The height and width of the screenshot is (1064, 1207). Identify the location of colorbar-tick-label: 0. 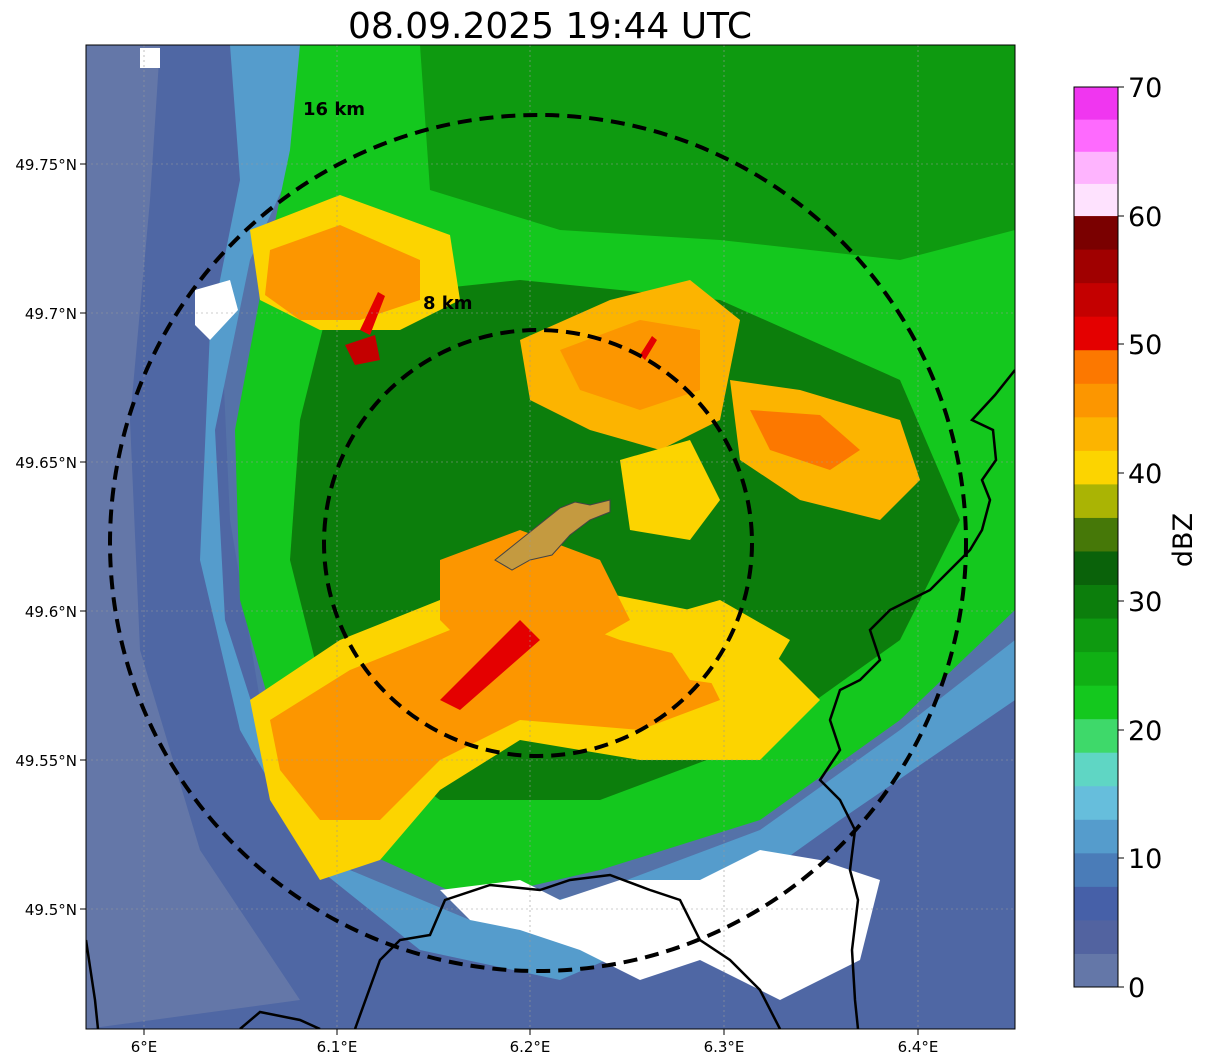
(1136, 988).